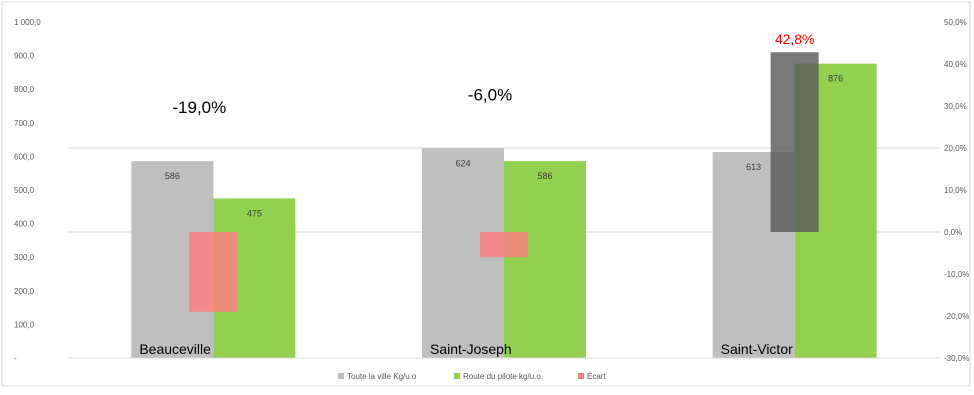  Describe the element at coordinates (471, 349) in the screenshot. I see `category-label: Saint-Joseph` at that location.